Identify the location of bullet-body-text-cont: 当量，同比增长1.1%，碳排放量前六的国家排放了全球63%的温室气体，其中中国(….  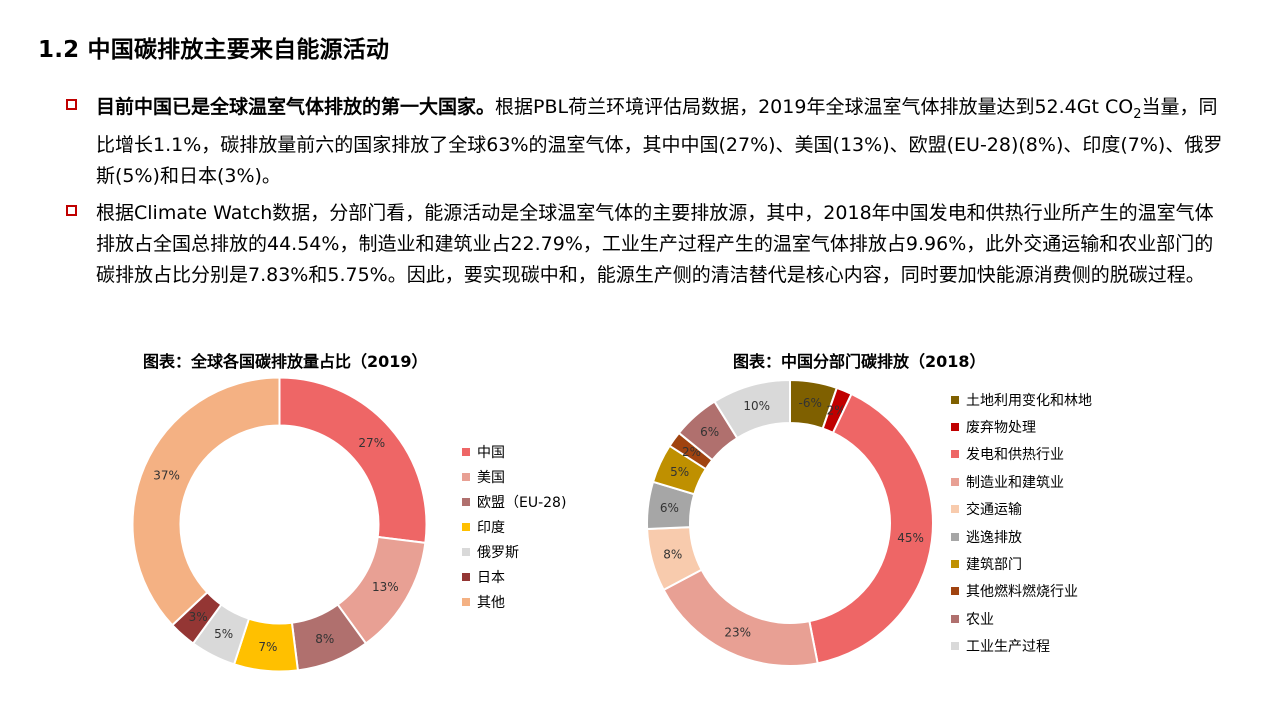
(659, 141).